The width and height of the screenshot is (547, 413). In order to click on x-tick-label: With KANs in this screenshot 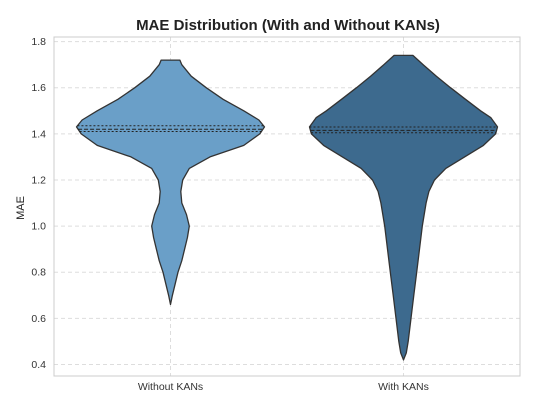, I will do `click(403, 387)`.